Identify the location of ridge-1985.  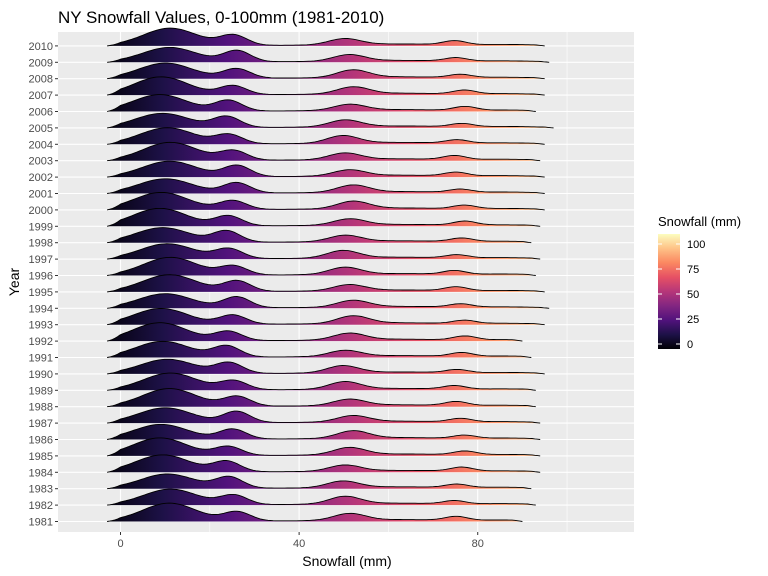
(323, 447).